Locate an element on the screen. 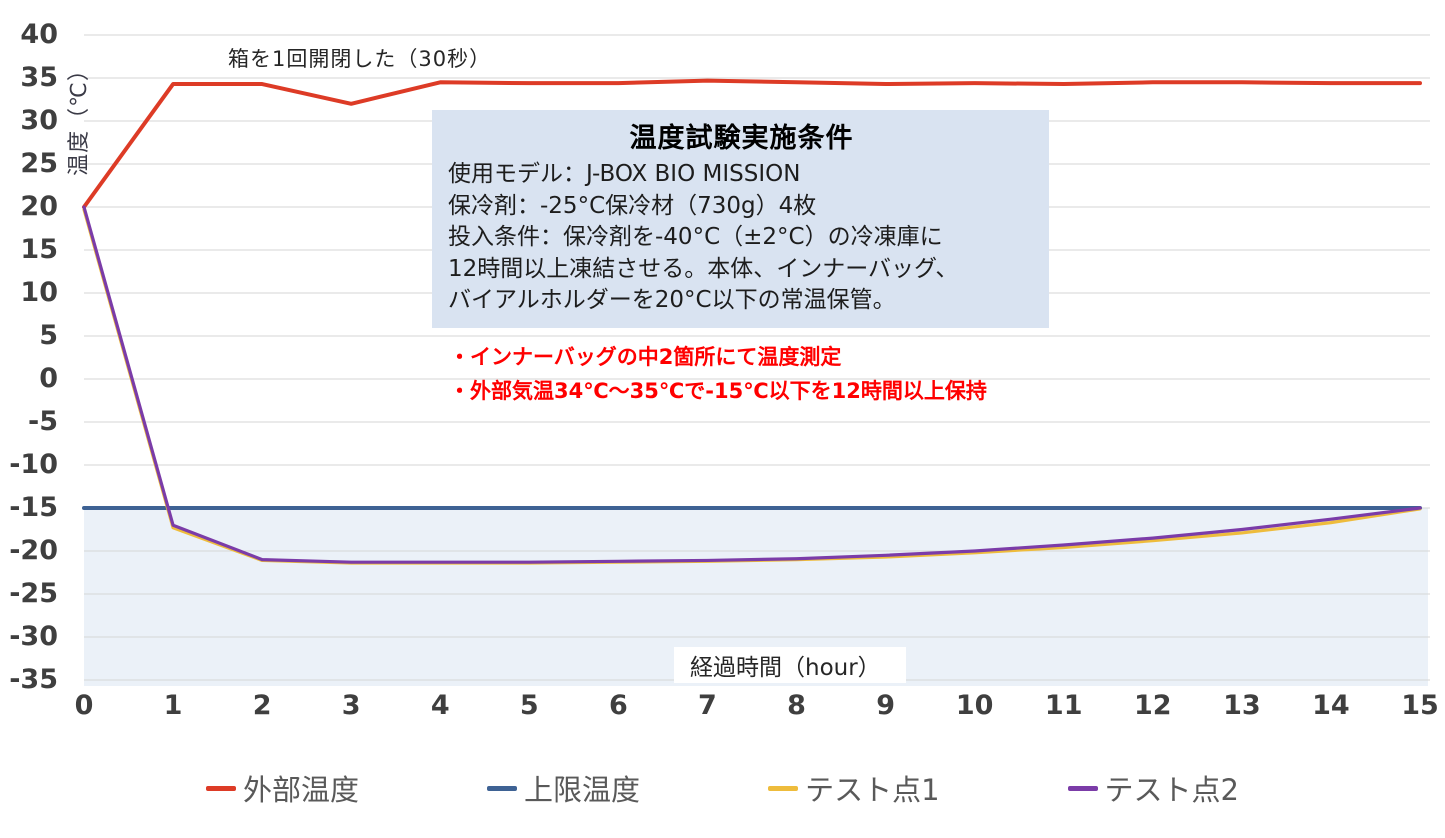  x-tick-label: 0 is located at coordinates (84, 705).